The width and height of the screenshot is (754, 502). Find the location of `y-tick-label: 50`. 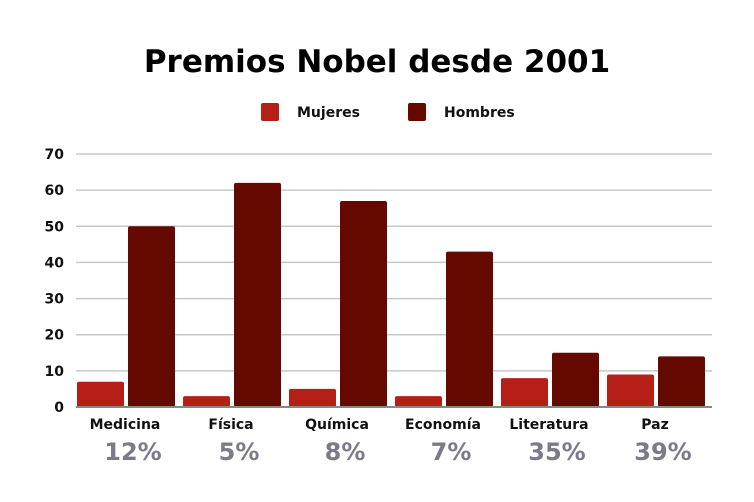

y-tick-label: 50 is located at coordinates (55, 227).